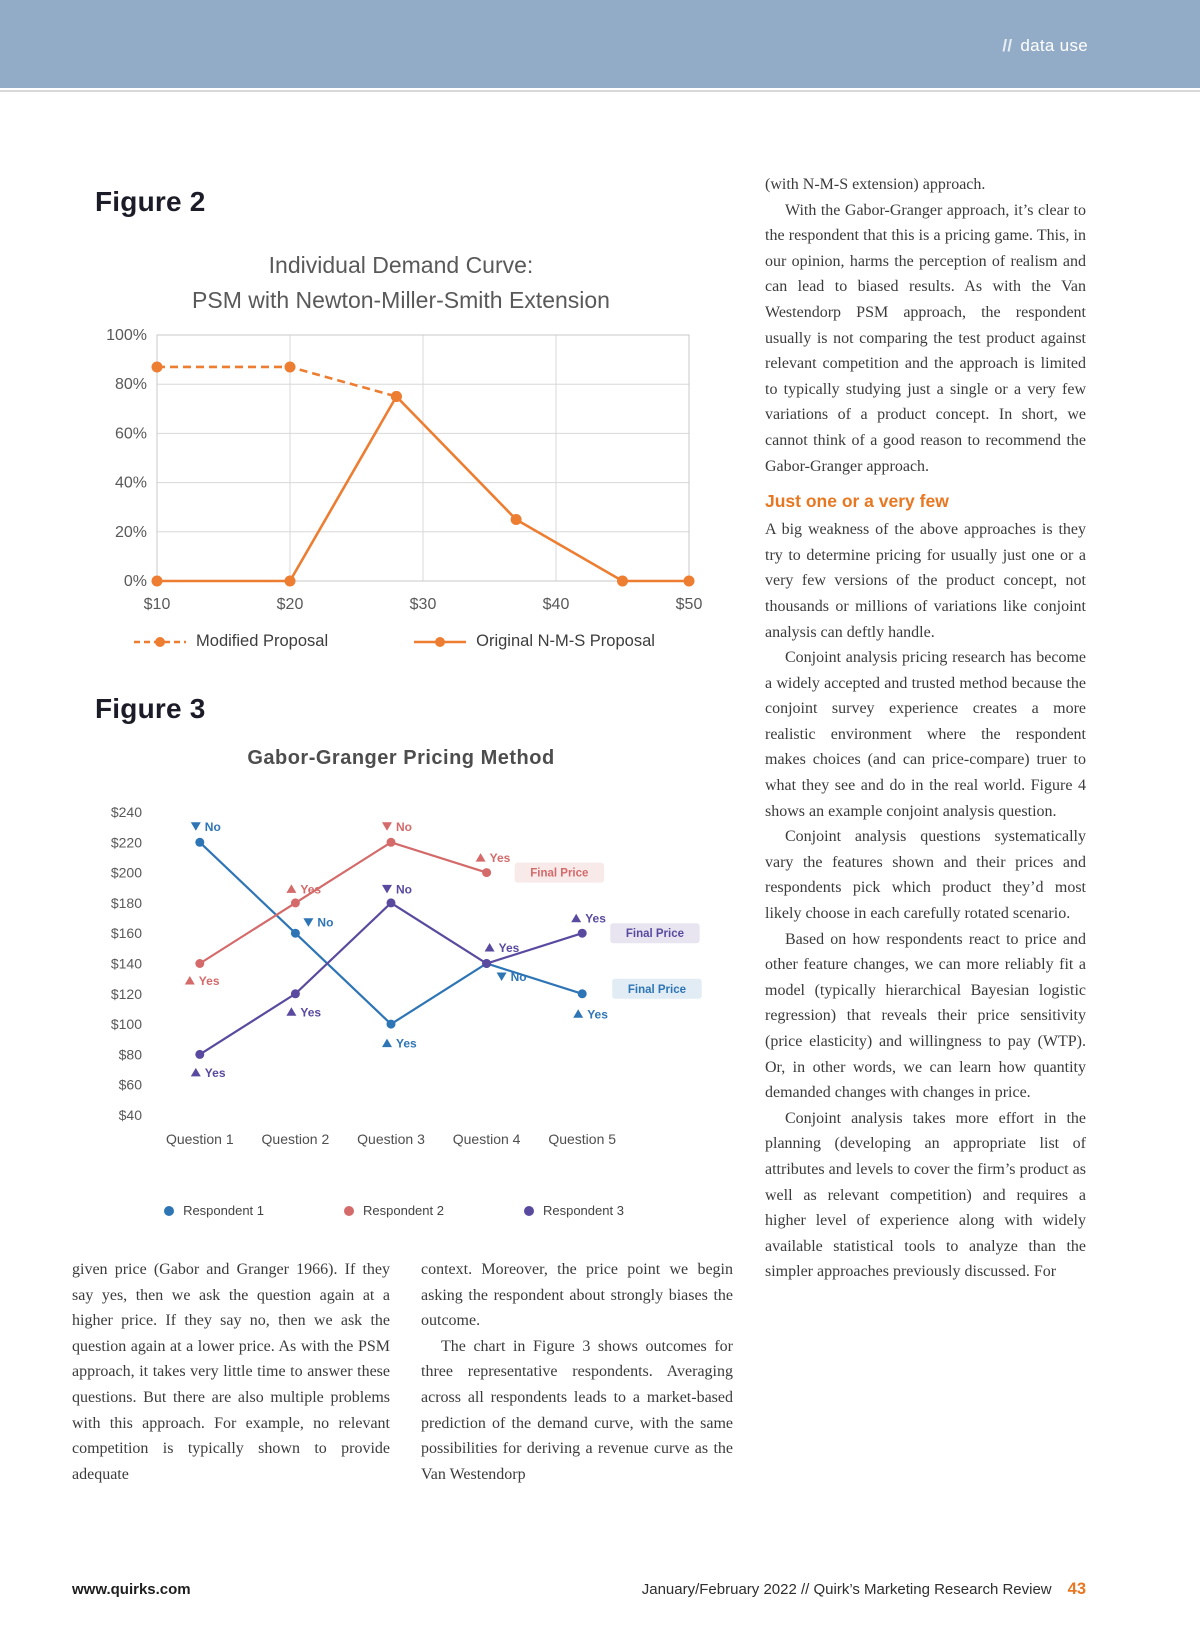 The image size is (1200, 1631). Describe the element at coordinates (401, 299) in the screenshot. I see `figure2-title-line2: PSM with Newton-Miller-Smith Extension` at that location.